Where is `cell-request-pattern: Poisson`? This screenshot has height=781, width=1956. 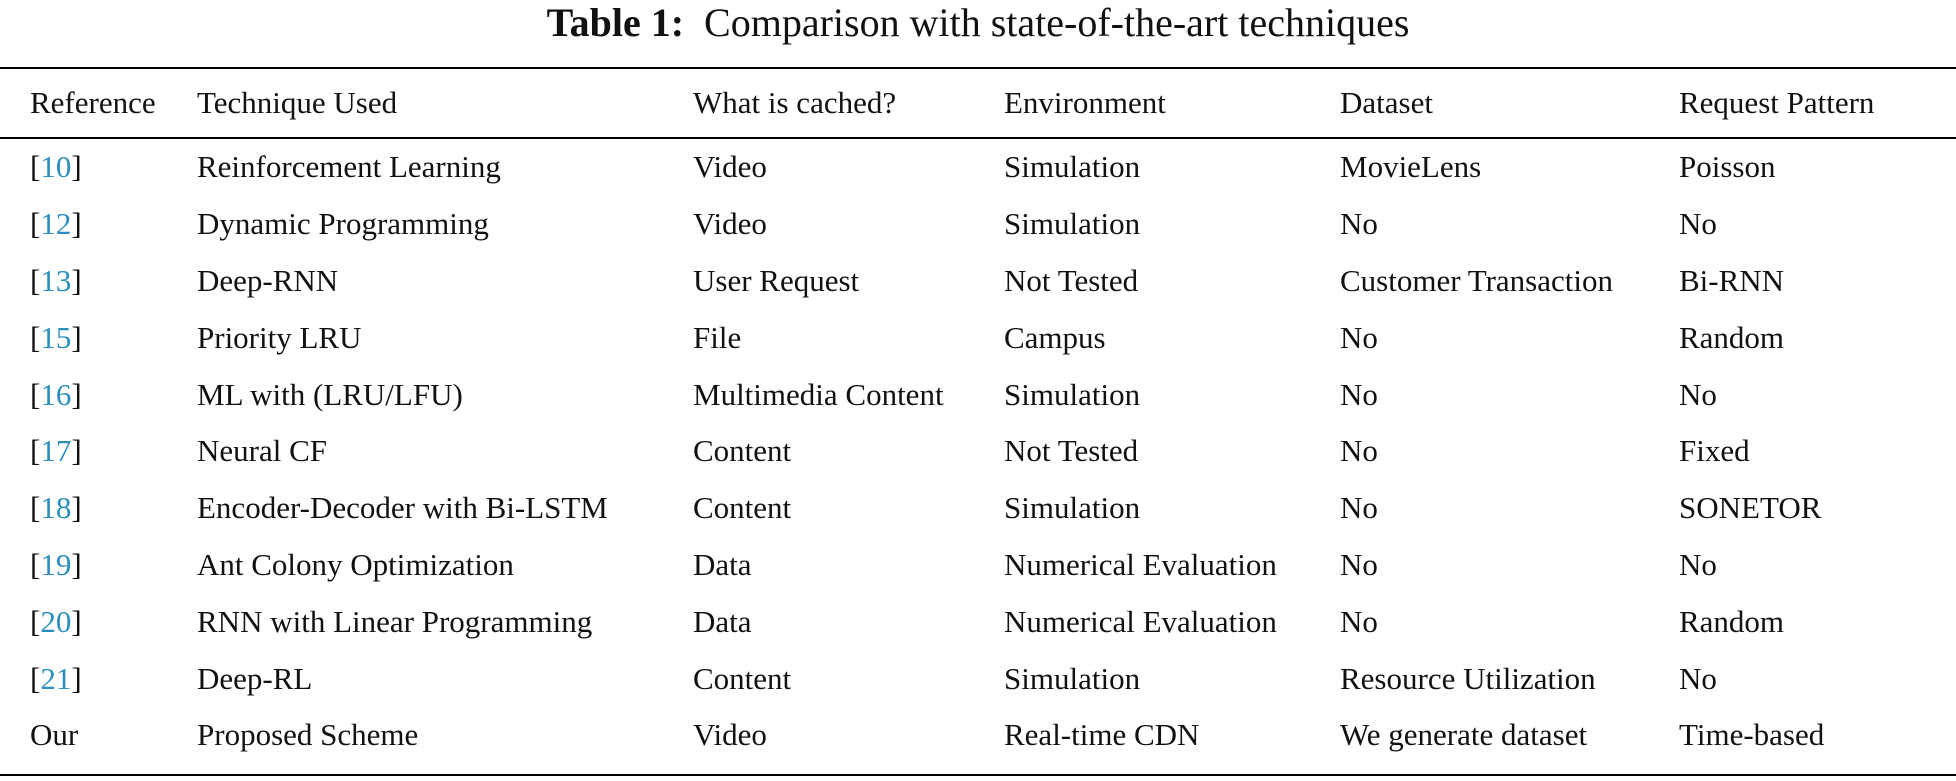
cell-request-pattern: Poisson is located at coordinates (1727, 167).